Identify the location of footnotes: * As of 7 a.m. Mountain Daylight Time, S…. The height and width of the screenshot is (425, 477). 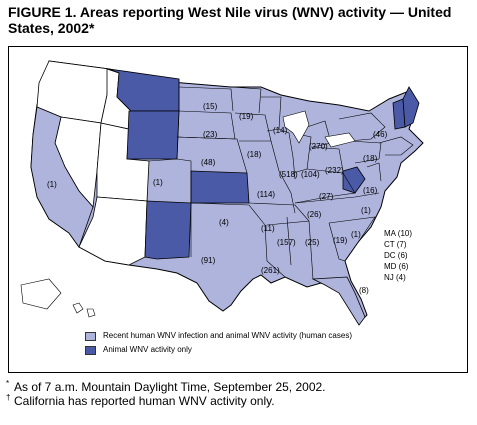
(166, 393).